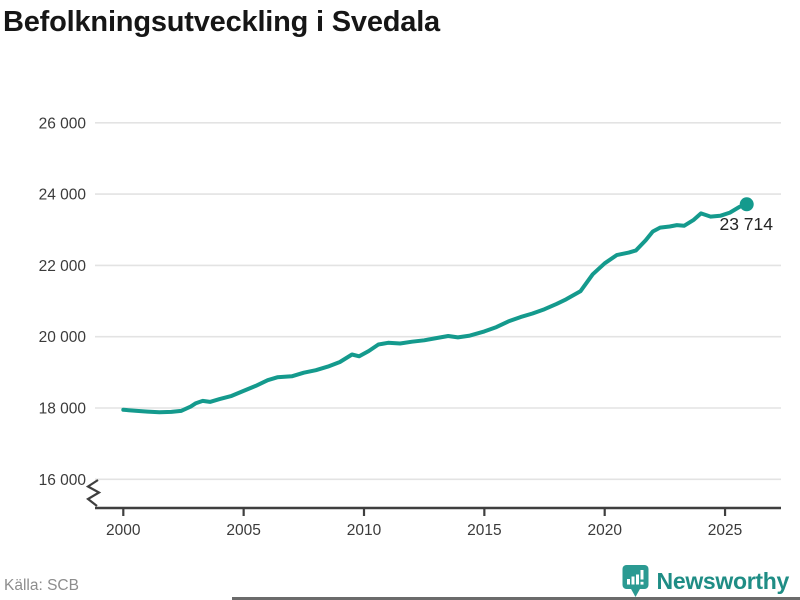 The height and width of the screenshot is (600, 800). What do you see at coordinates (221, 22) in the screenshot?
I see `chart-title: Befolkningsutveckling i Svedala` at bounding box center [221, 22].